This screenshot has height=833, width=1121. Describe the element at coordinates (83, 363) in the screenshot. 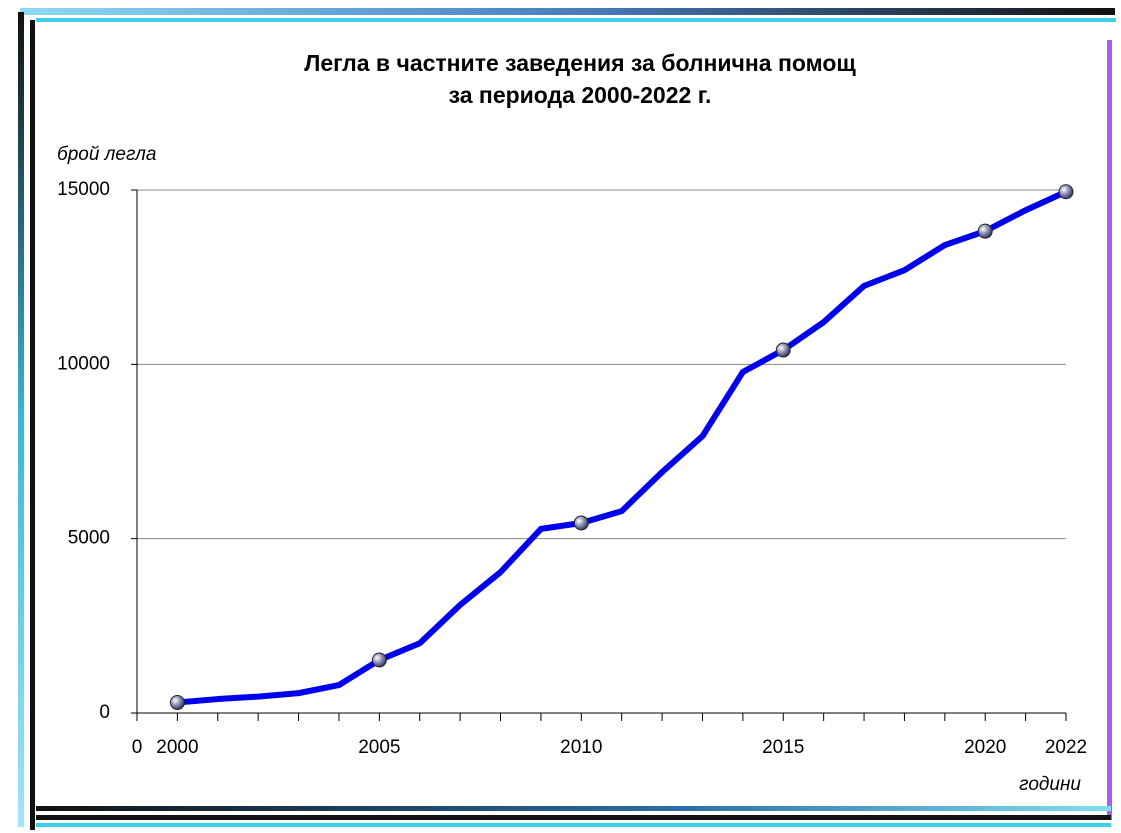

I see `y-tick-label: 10000` at that location.